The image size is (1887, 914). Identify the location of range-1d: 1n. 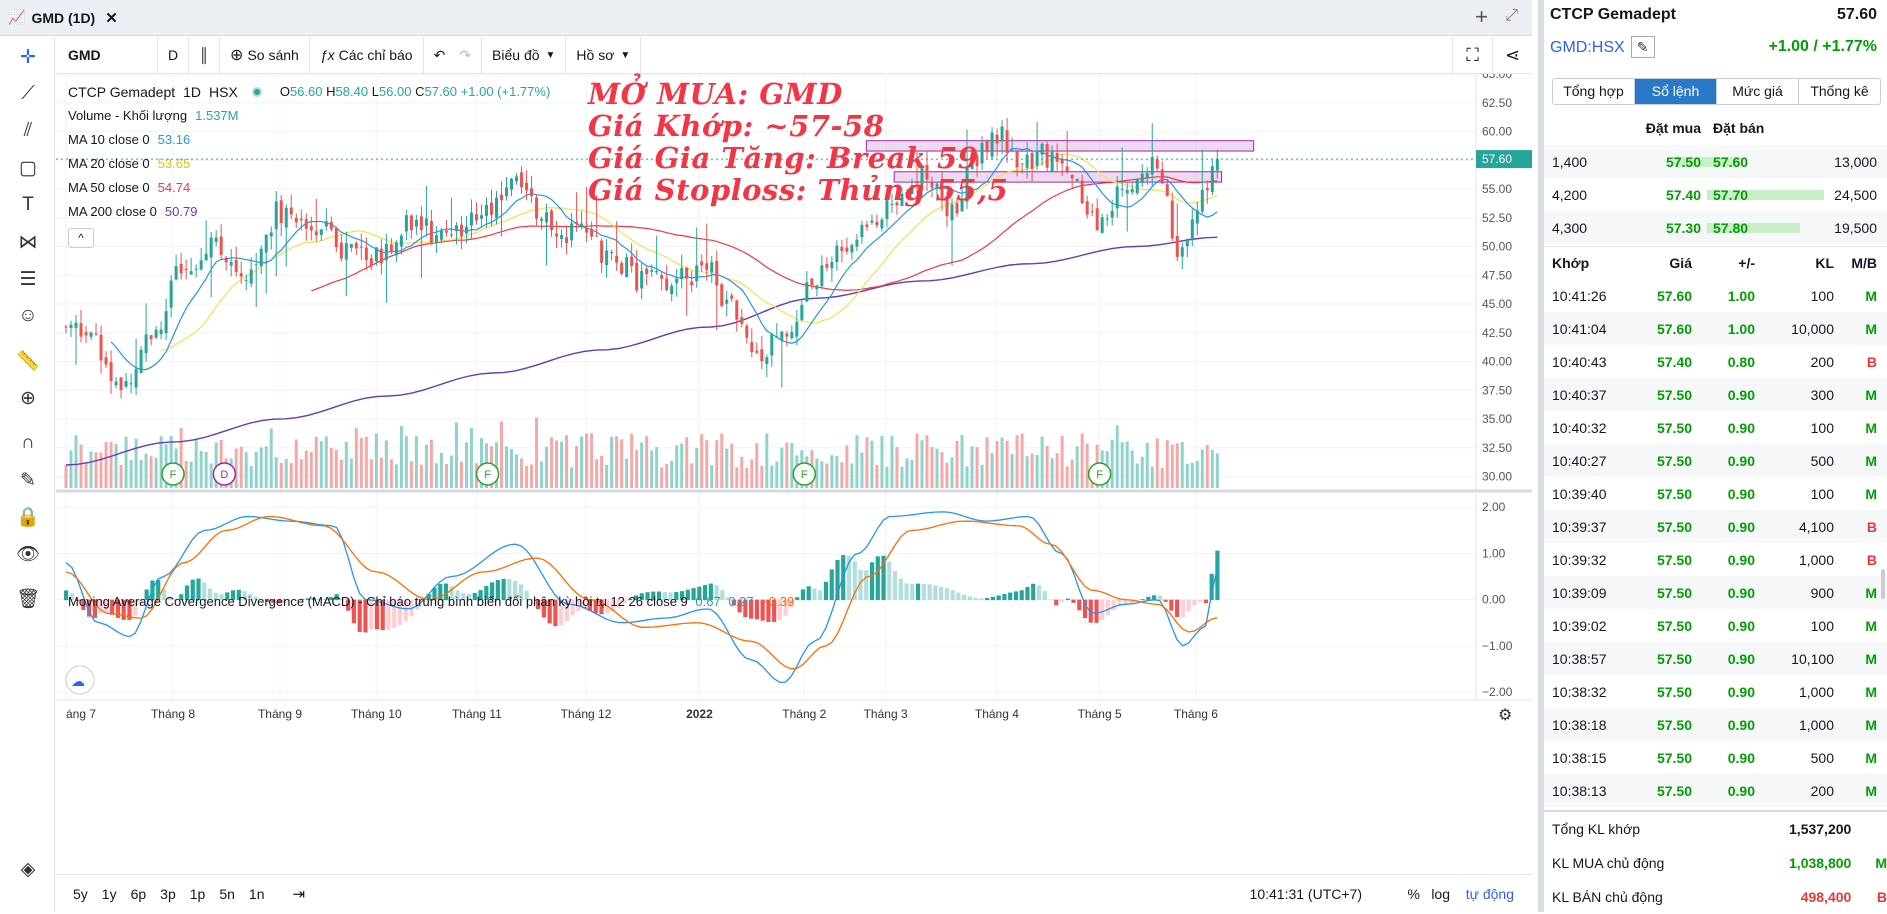
(256, 893).